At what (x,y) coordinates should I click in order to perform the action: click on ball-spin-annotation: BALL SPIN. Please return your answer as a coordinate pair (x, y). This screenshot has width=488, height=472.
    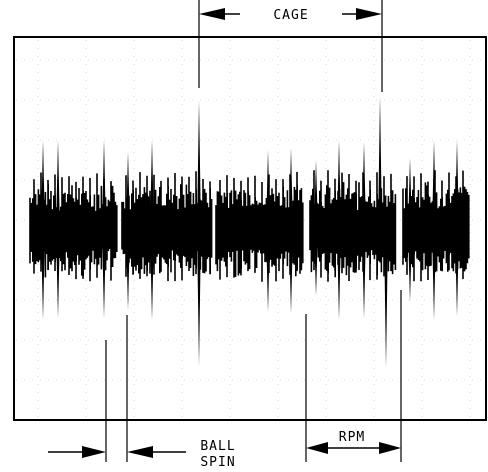
    Looking at the image, I should click on (141, 392).